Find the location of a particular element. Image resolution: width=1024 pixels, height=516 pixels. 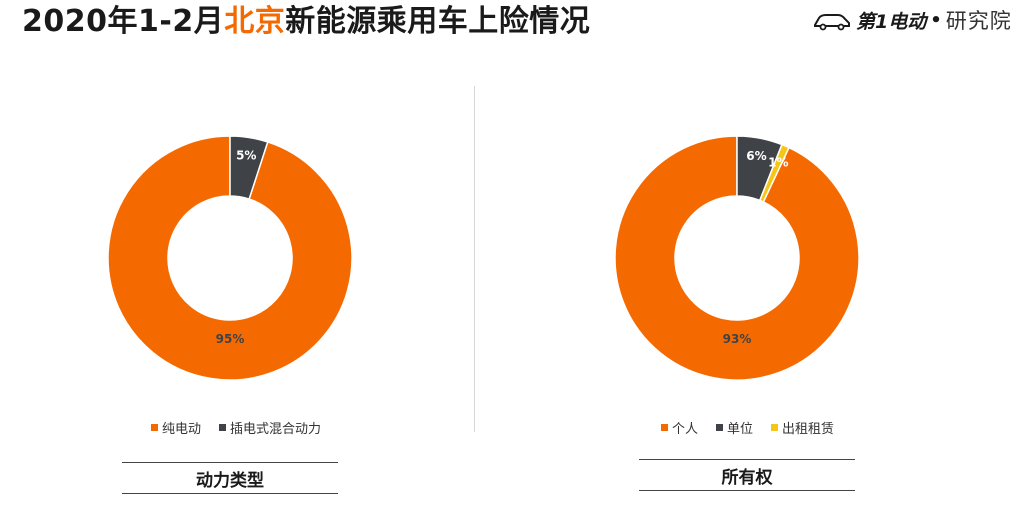

legend-ownership: 个人 单位 出租租赁 is located at coordinates (748, 427).